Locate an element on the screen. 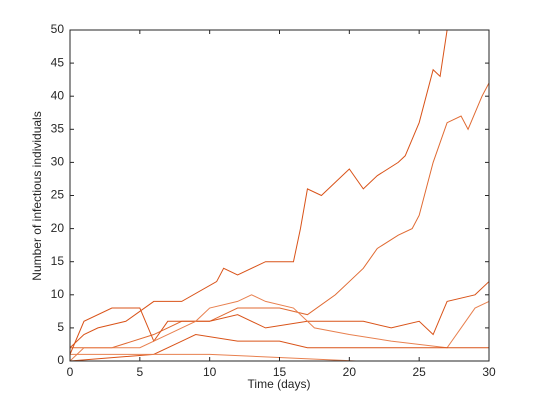  y-tick-label: 40 is located at coordinates (58, 95).